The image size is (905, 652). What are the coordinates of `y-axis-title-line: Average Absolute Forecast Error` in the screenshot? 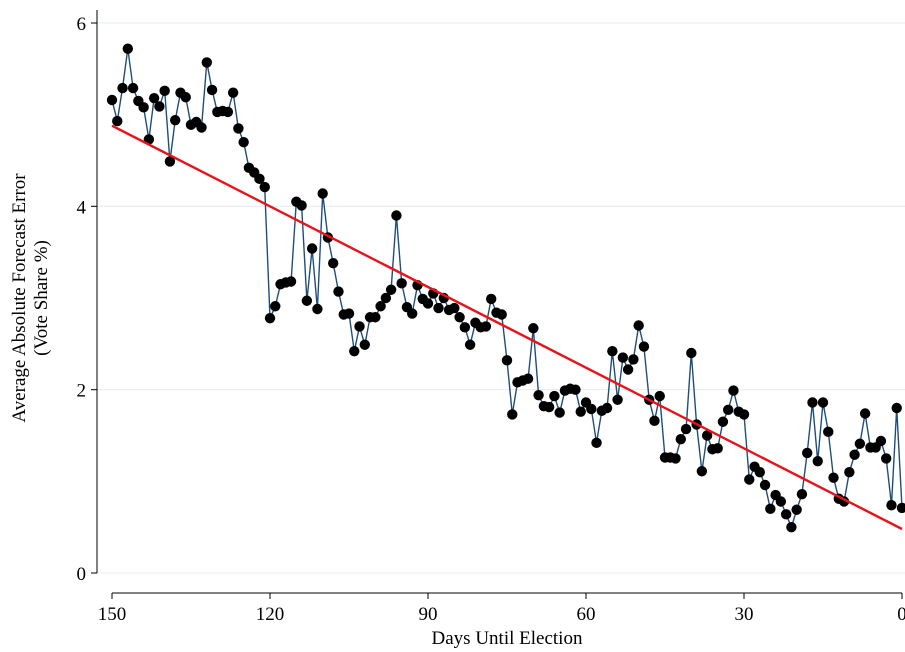 It's located at (19, 298).